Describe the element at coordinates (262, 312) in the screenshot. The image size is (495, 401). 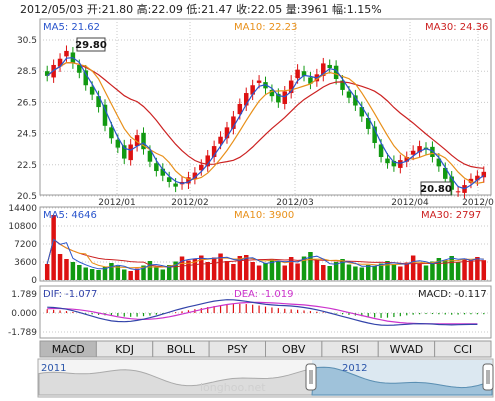
I see `dif-line` at that location.